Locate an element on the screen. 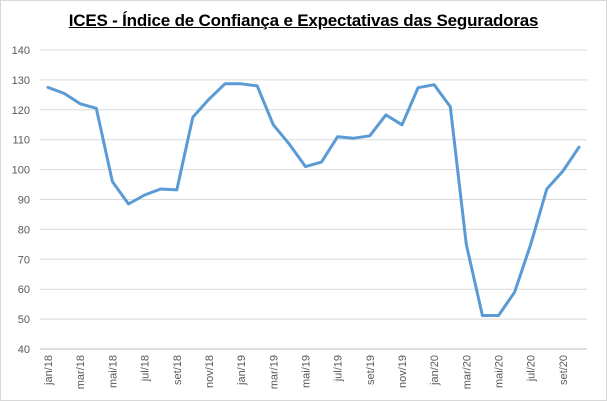  x-tick-label: set/18 is located at coordinates (178, 370).